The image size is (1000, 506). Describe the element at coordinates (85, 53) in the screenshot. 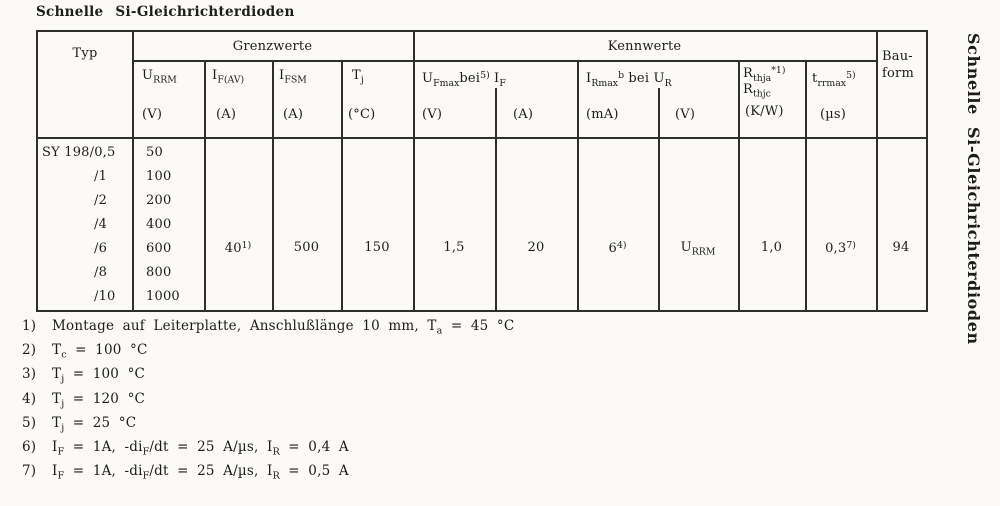

I see `column-header-typ: Typ` at that location.